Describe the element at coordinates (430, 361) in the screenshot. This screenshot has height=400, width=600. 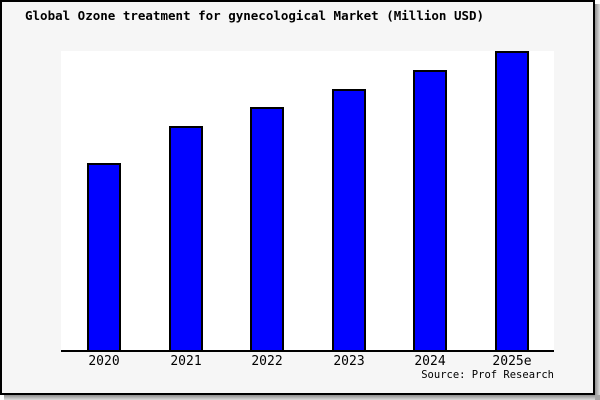
I see `x-tick-label-2024: 2024` at that location.